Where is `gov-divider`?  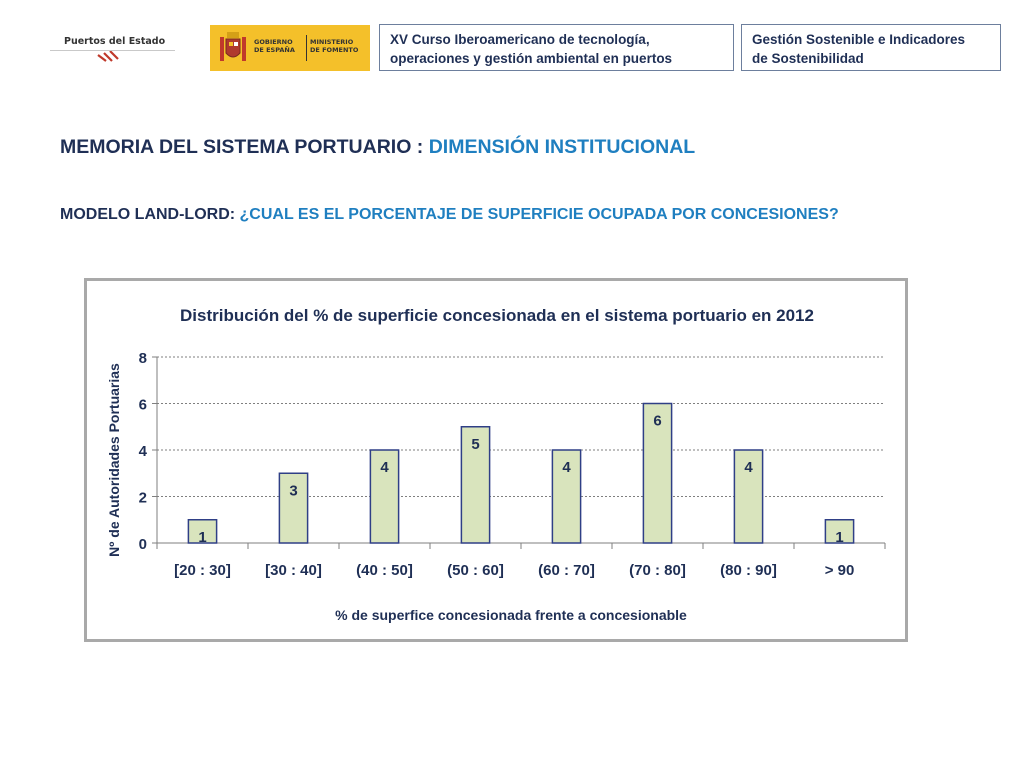 gov-divider is located at coordinates (306, 48).